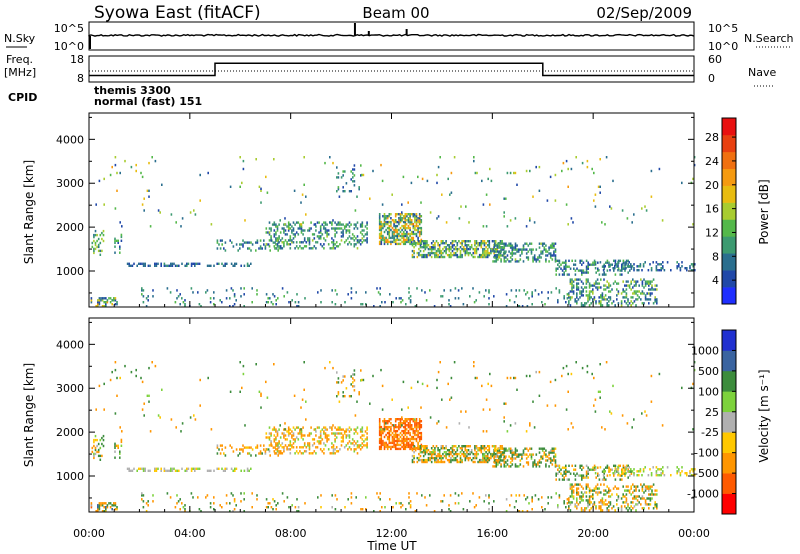  I want to click on freq-label-1: Freq., so click(19, 59).